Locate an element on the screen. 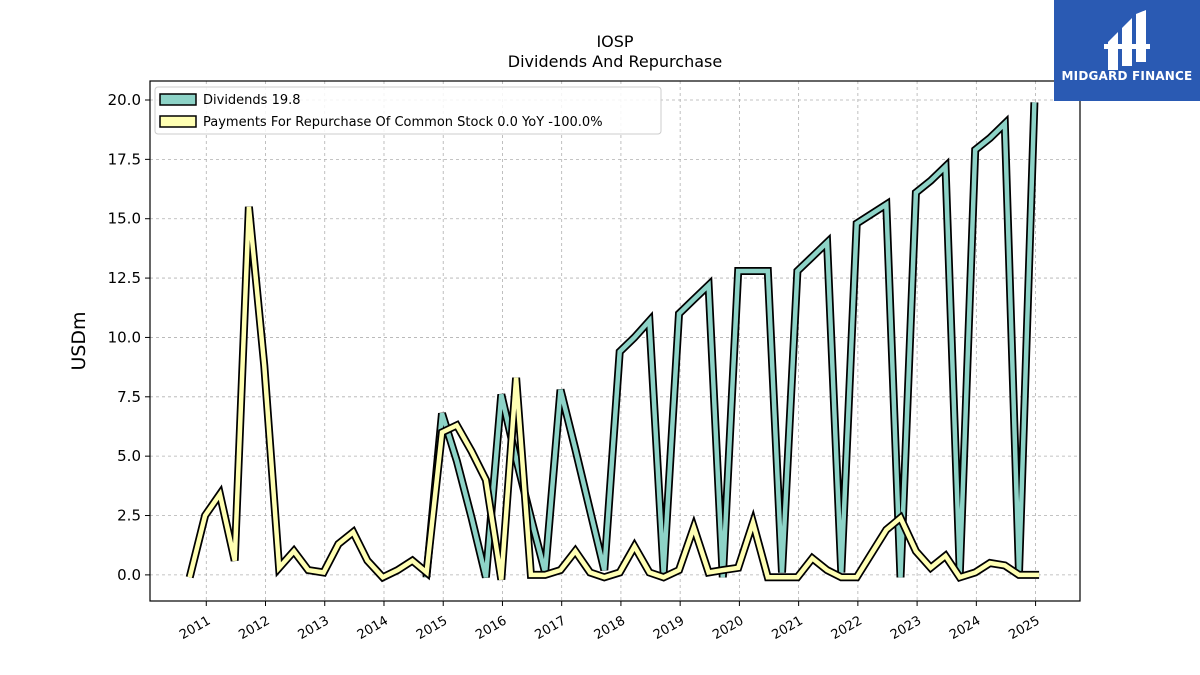 Image resolution: width=1200 pixels, height=675 pixels. x-tick-label: 2015 is located at coordinates (432, 628).